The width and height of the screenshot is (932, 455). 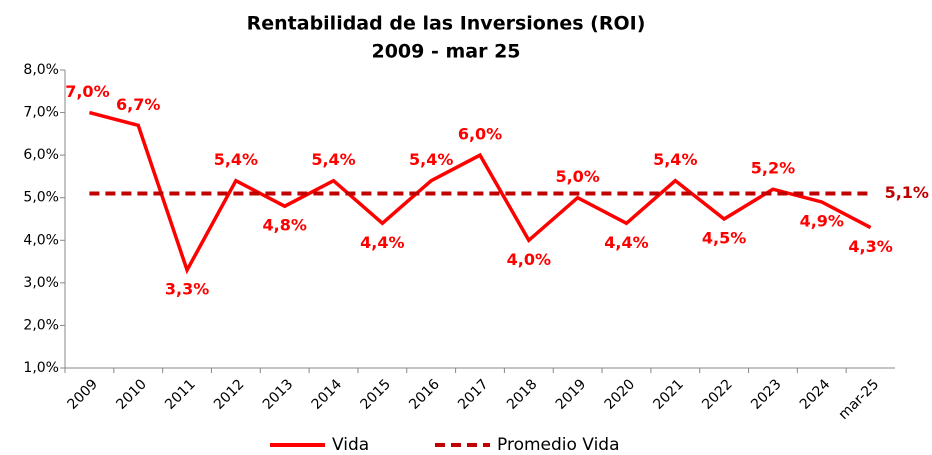 What do you see at coordinates (907, 192) in the screenshot?
I see `value-label: 5,1%` at bounding box center [907, 192].